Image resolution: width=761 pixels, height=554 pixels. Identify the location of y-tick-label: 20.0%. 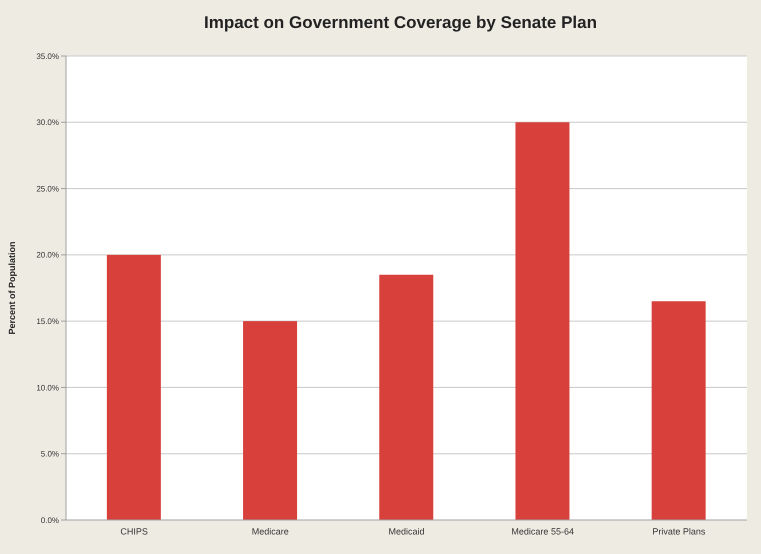
(47, 255).